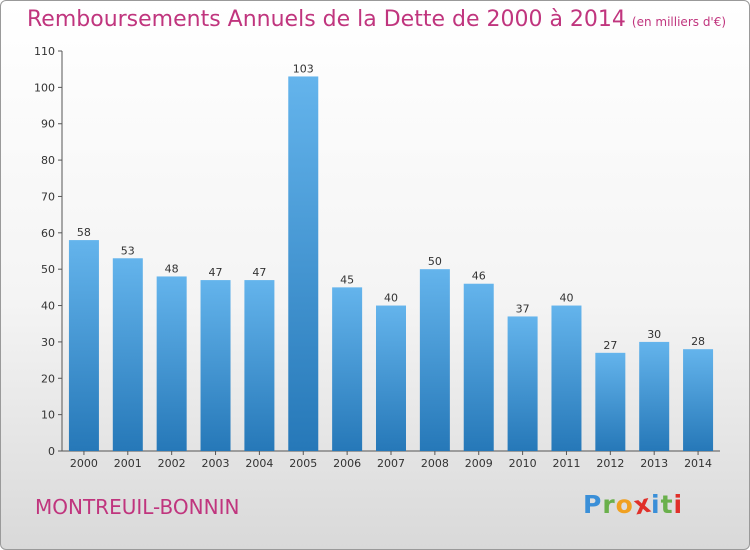 Image resolution: width=750 pixels, height=550 pixels. What do you see at coordinates (137, 507) in the screenshot?
I see `city-name: MONTREUIL-BONNIN` at bounding box center [137, 507].